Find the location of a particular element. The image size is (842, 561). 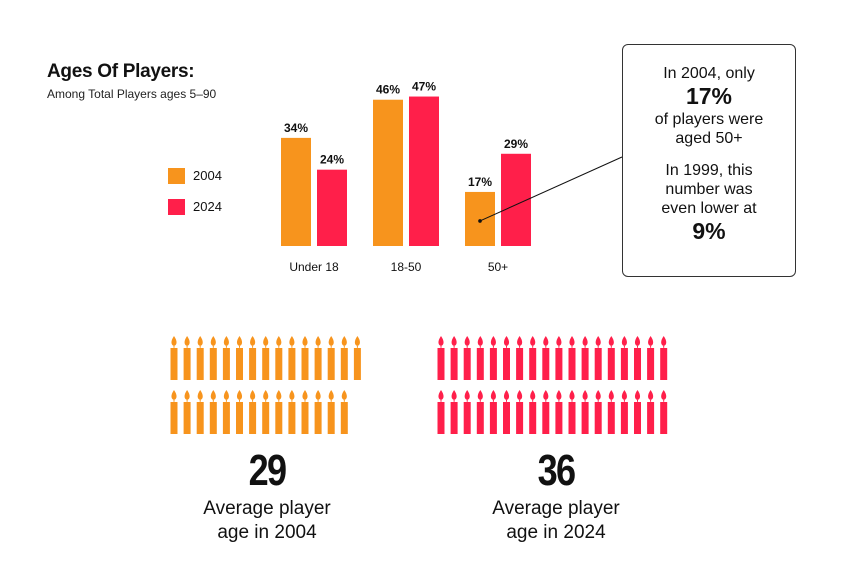

data-label: 17% is located at coordinates (480, 182).